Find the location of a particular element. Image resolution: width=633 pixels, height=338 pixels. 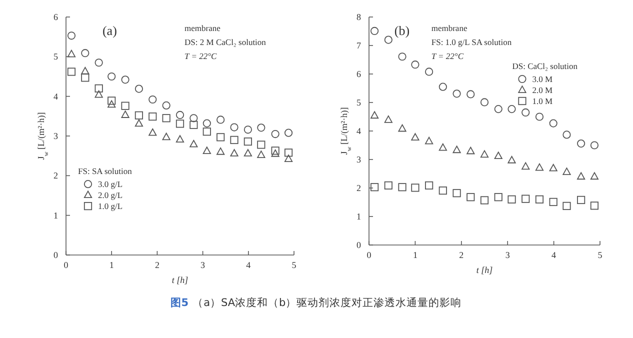

legend-label: 1.0 M is located at coordinates (542, 101).